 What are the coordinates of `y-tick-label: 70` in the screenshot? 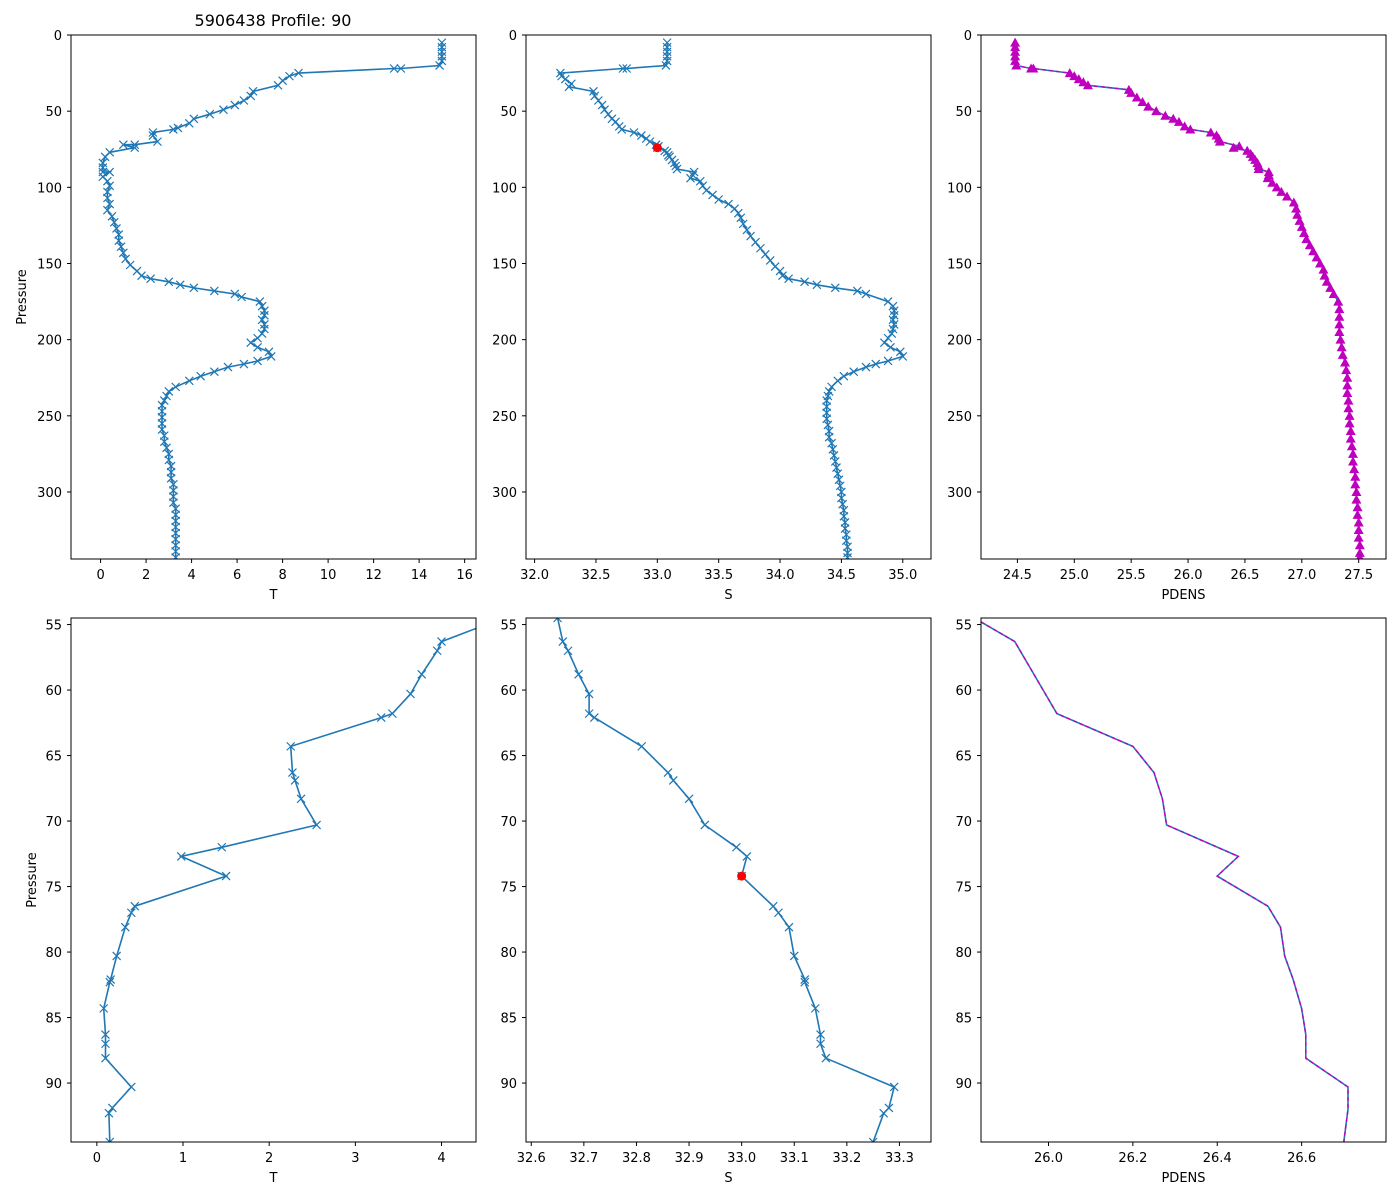 It's located at (53, 822).